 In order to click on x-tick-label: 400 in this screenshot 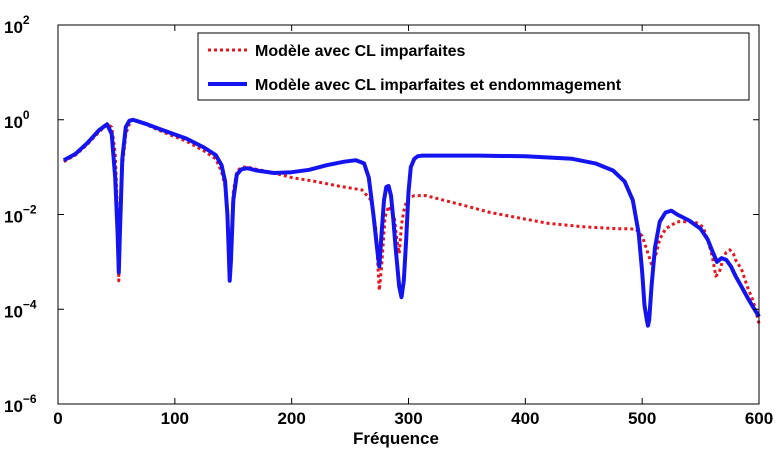, I will do `click(525, 418)`.